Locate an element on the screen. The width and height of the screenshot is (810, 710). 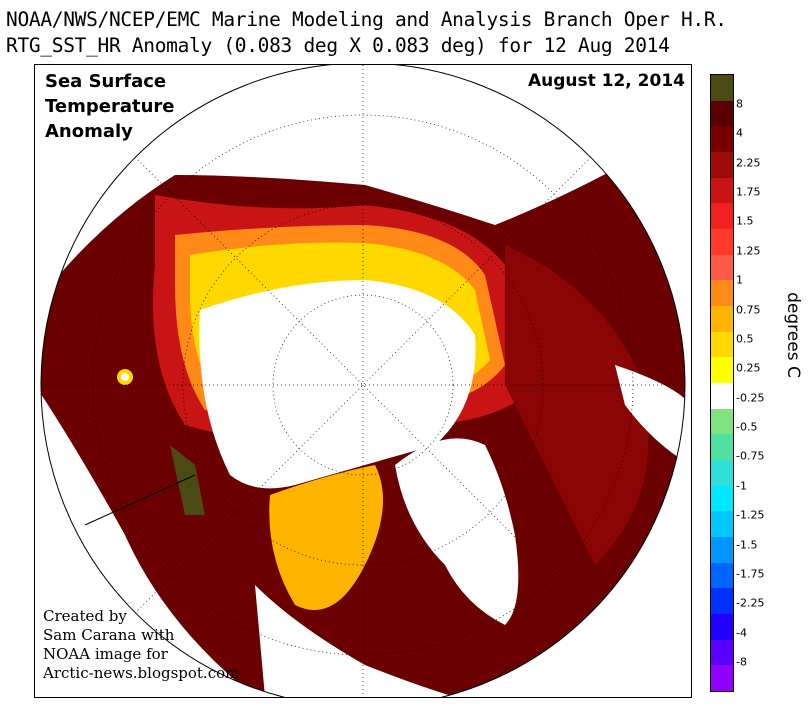
color-scale-tick-label: 8 is located at coordinates (739, 104).